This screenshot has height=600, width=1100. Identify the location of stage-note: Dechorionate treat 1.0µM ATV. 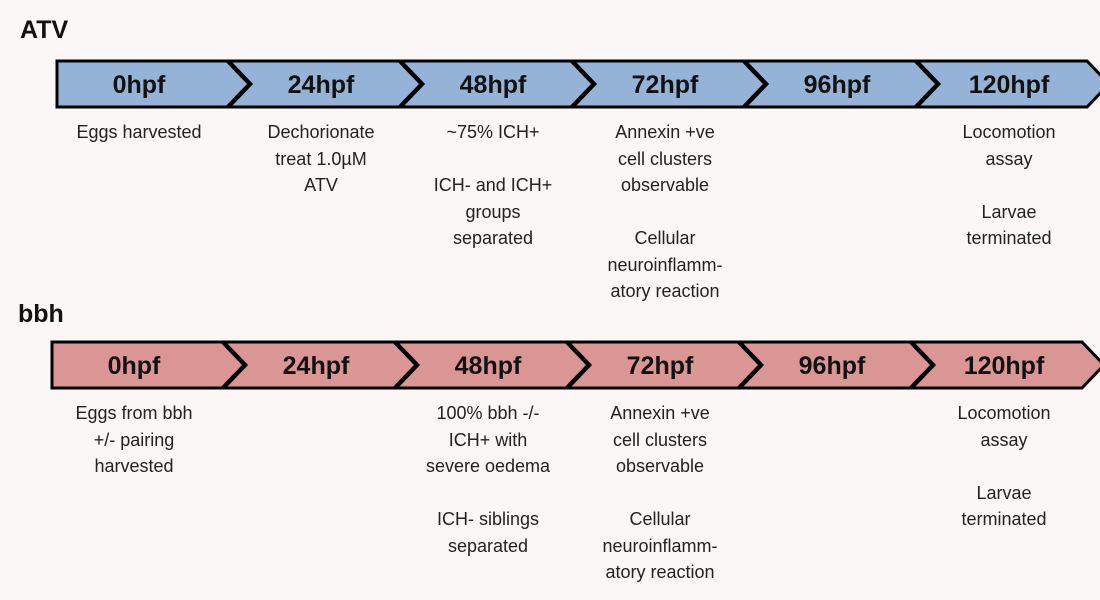
(321, 158).